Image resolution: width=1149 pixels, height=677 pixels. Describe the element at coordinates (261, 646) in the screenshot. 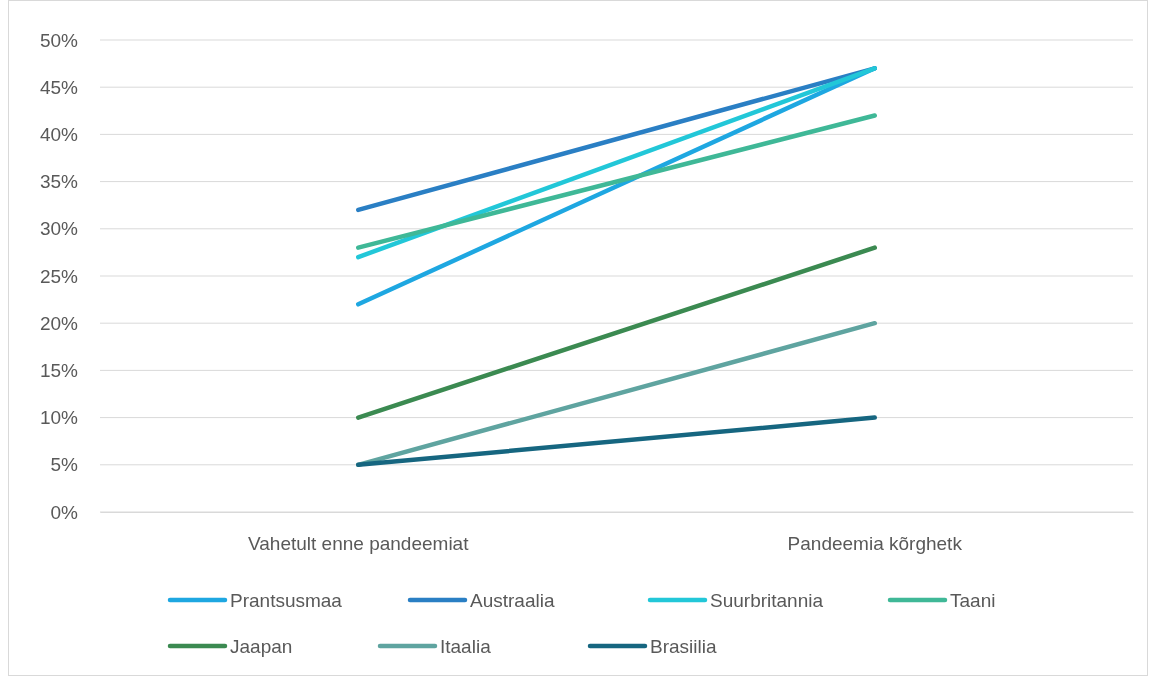

I see `legend-label: Jaapan` at that location.